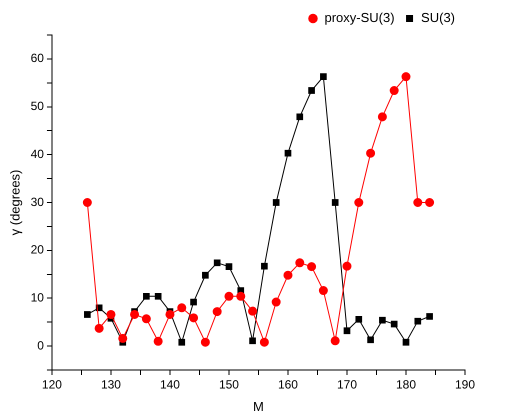  What do you see at coordinates (406, 385) in the screenshot?
I see `x-tick-label: 180` at bounding box center [406, 385].